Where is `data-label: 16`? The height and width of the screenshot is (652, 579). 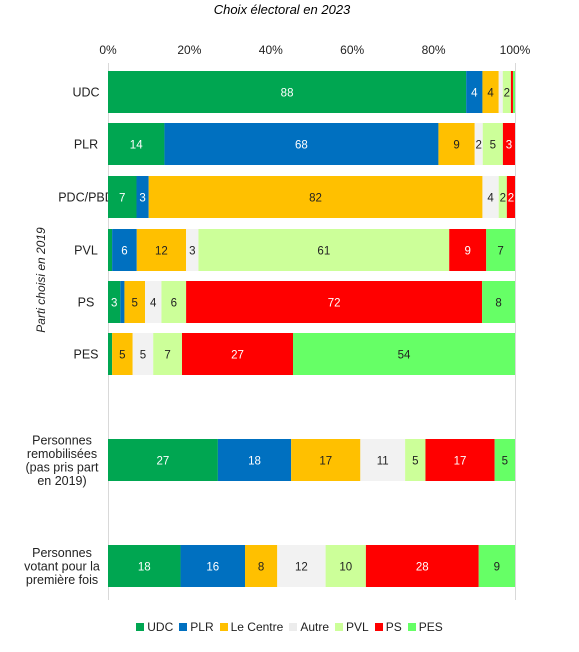
data-label: 16 is located at coordinates (212, 568).